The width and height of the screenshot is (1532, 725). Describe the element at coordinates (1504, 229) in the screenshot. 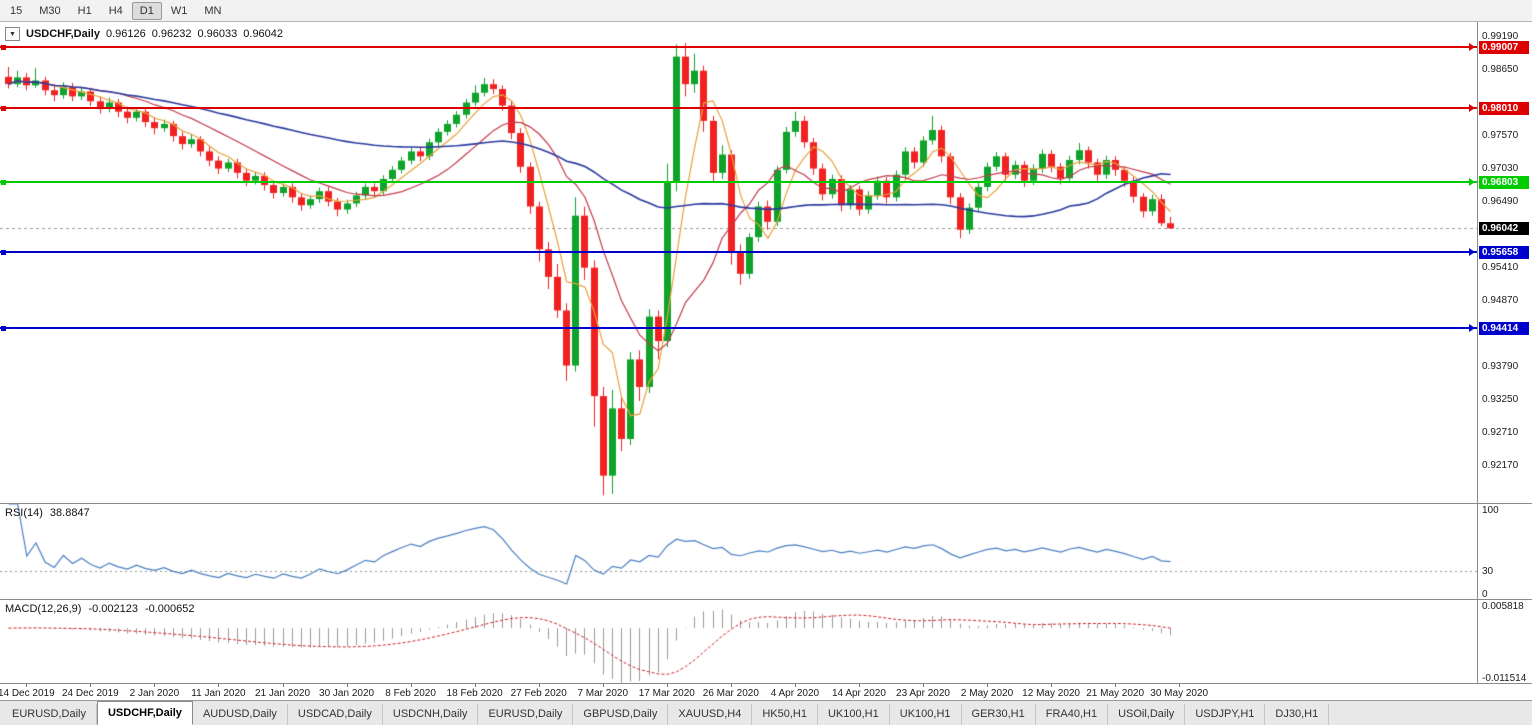

I see `price-line-label-0.96042: 0.96042` at that location.